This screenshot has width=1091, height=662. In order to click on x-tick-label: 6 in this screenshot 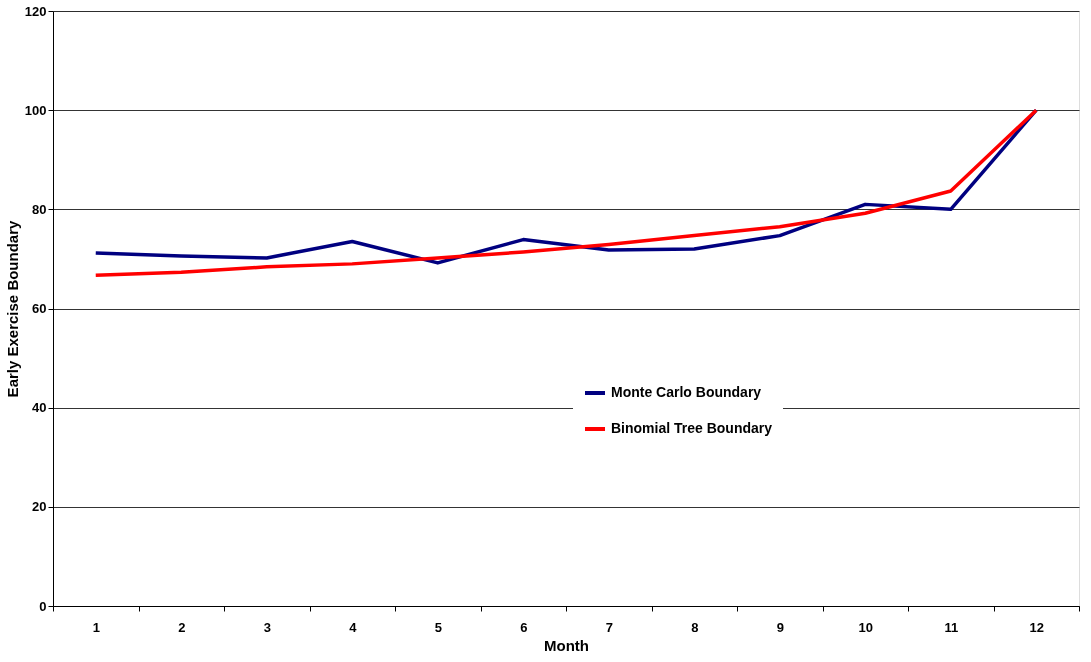, I will do `click(524, 627)`.